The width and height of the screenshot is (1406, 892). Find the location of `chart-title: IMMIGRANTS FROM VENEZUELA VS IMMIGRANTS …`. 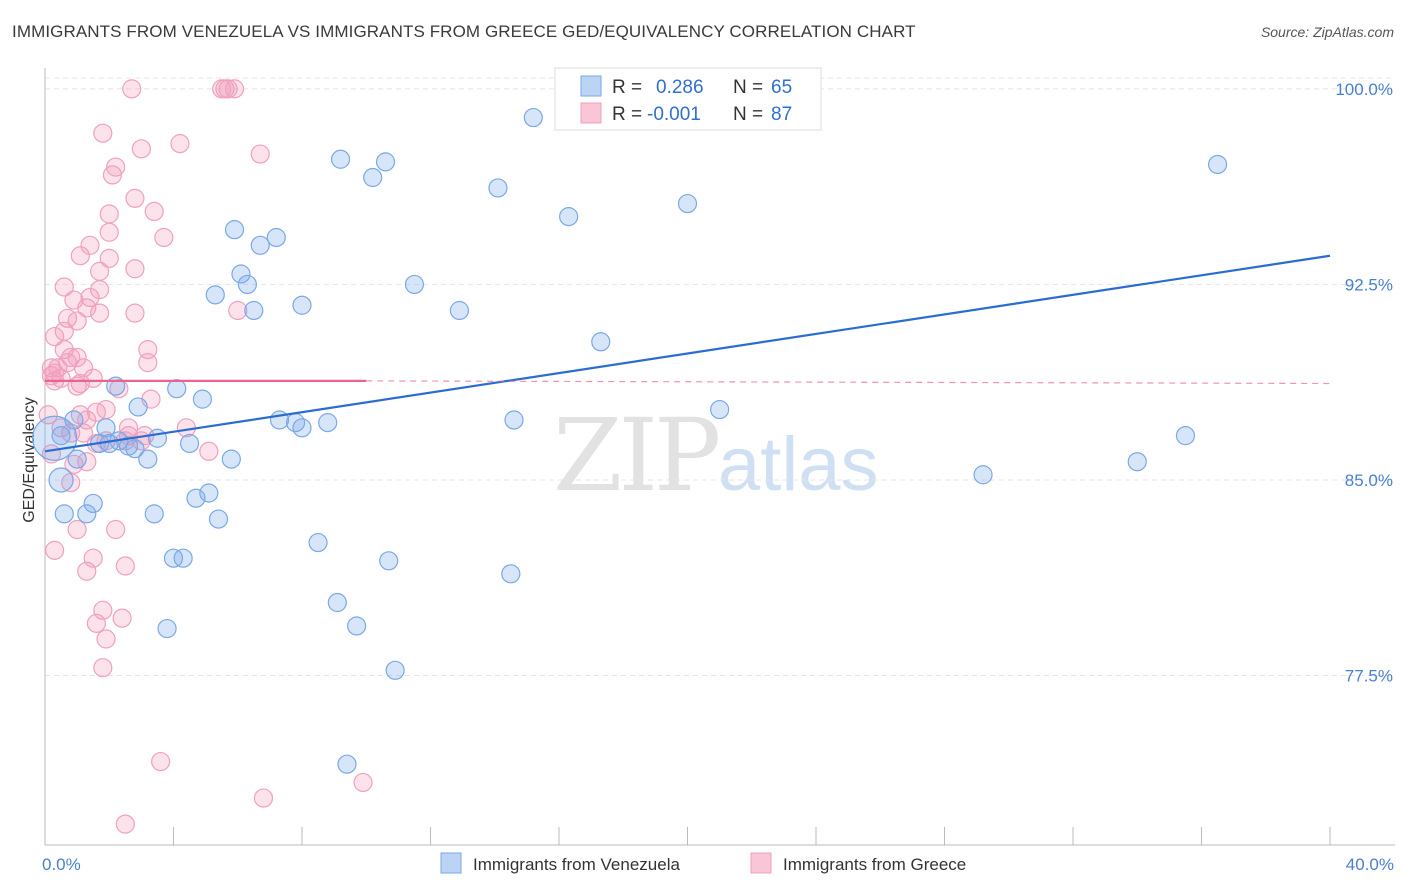

chart-title: IMMIGRANTS FROM VENEZUELA VS IMMIGRANTS … is located at coordinates (464, 31).